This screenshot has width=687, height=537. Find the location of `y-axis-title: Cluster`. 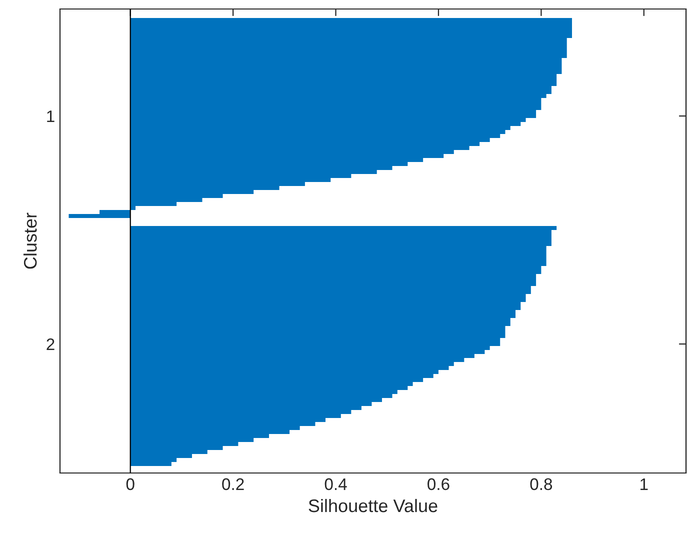

y-axis-title: Cluster is located at coordinates (30, 240).